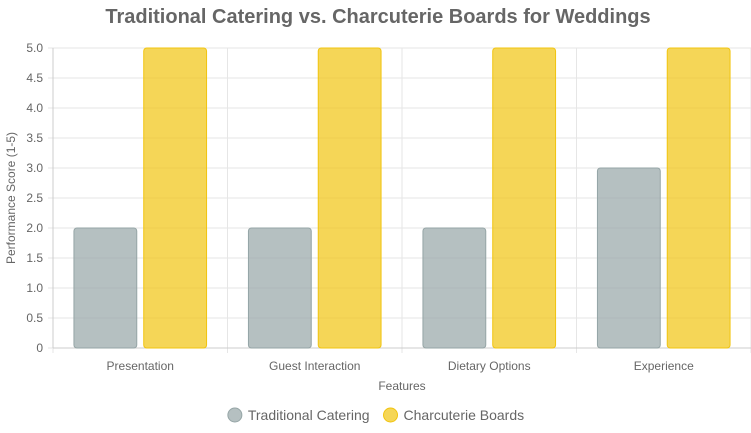 This screenshot has width=751, height=433. What do you see at coordinates (140, 366) in the screenshot?
I see `x-tick-label: Presentation` at bounding box center [140, 366].